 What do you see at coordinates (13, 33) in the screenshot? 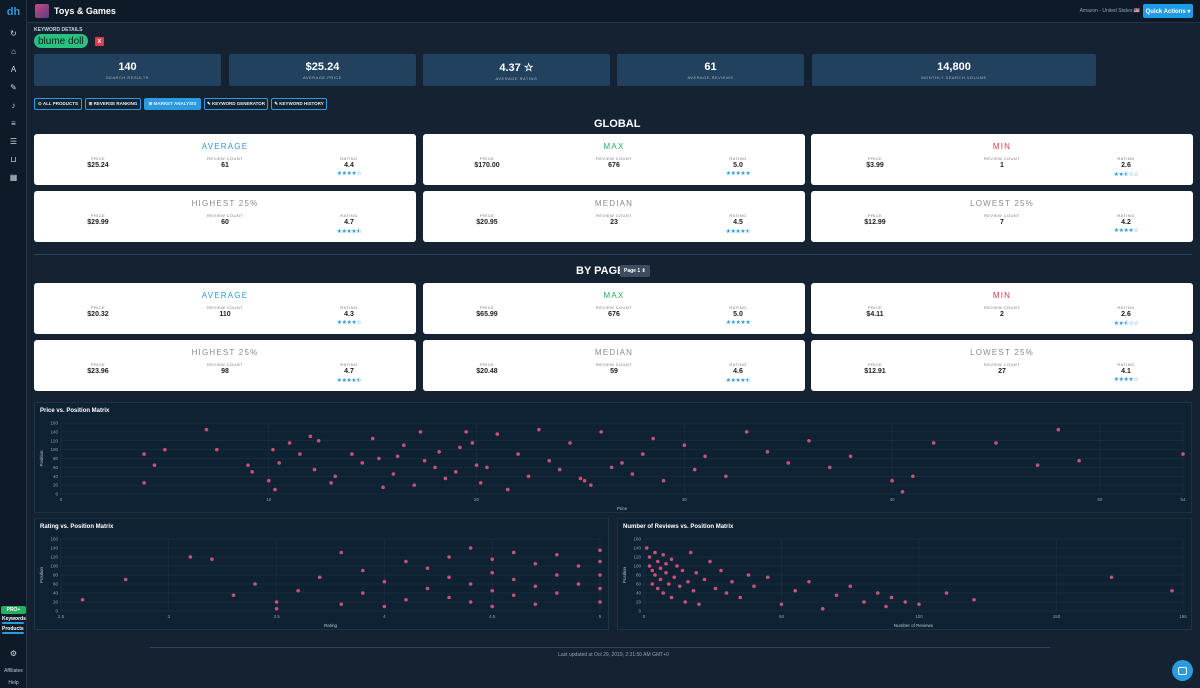
I see `refresh-icon: ↻` at bounding box center [13, 33].